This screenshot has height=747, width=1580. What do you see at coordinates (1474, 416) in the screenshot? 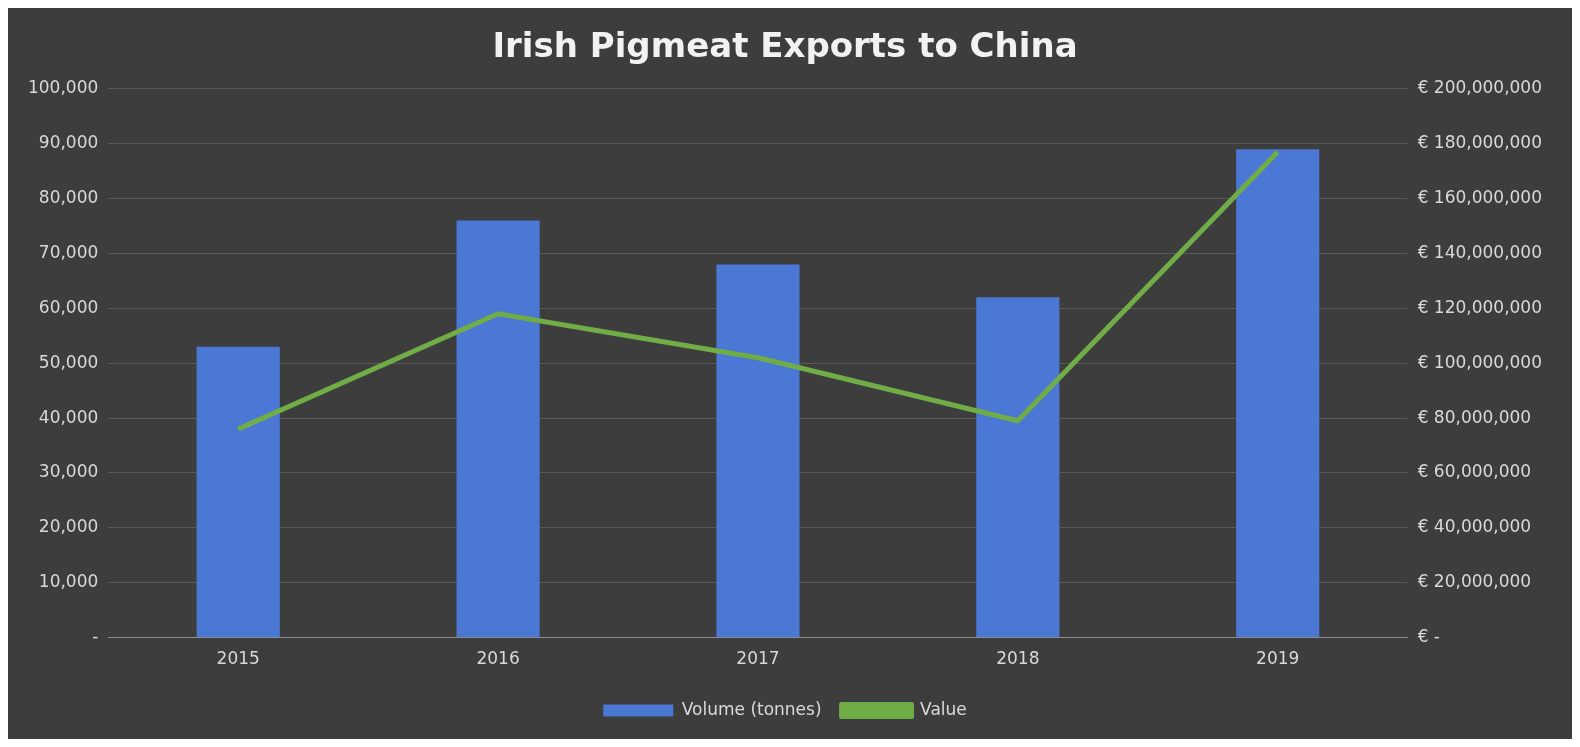
I see `y2-tick-label: € 80,000,000` at bounding box center [1474, 416].